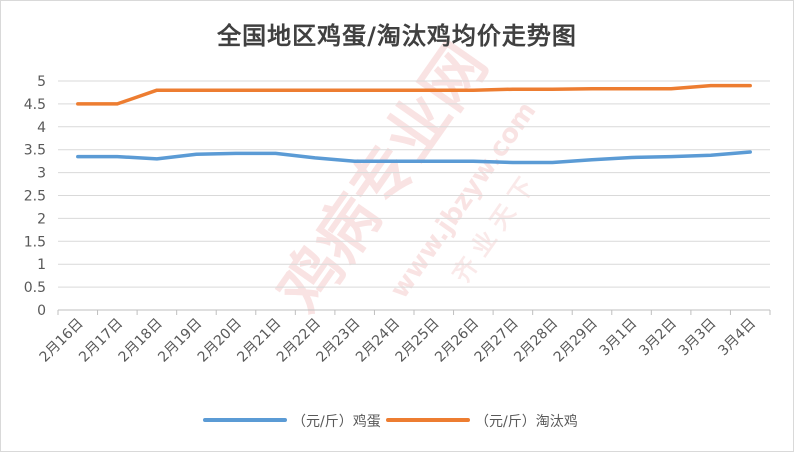 This screenshot has width=794, height=452. Describe the element at coordinates (41, 128) in the screenshot. I see `y-tick-label: 4` at that location.